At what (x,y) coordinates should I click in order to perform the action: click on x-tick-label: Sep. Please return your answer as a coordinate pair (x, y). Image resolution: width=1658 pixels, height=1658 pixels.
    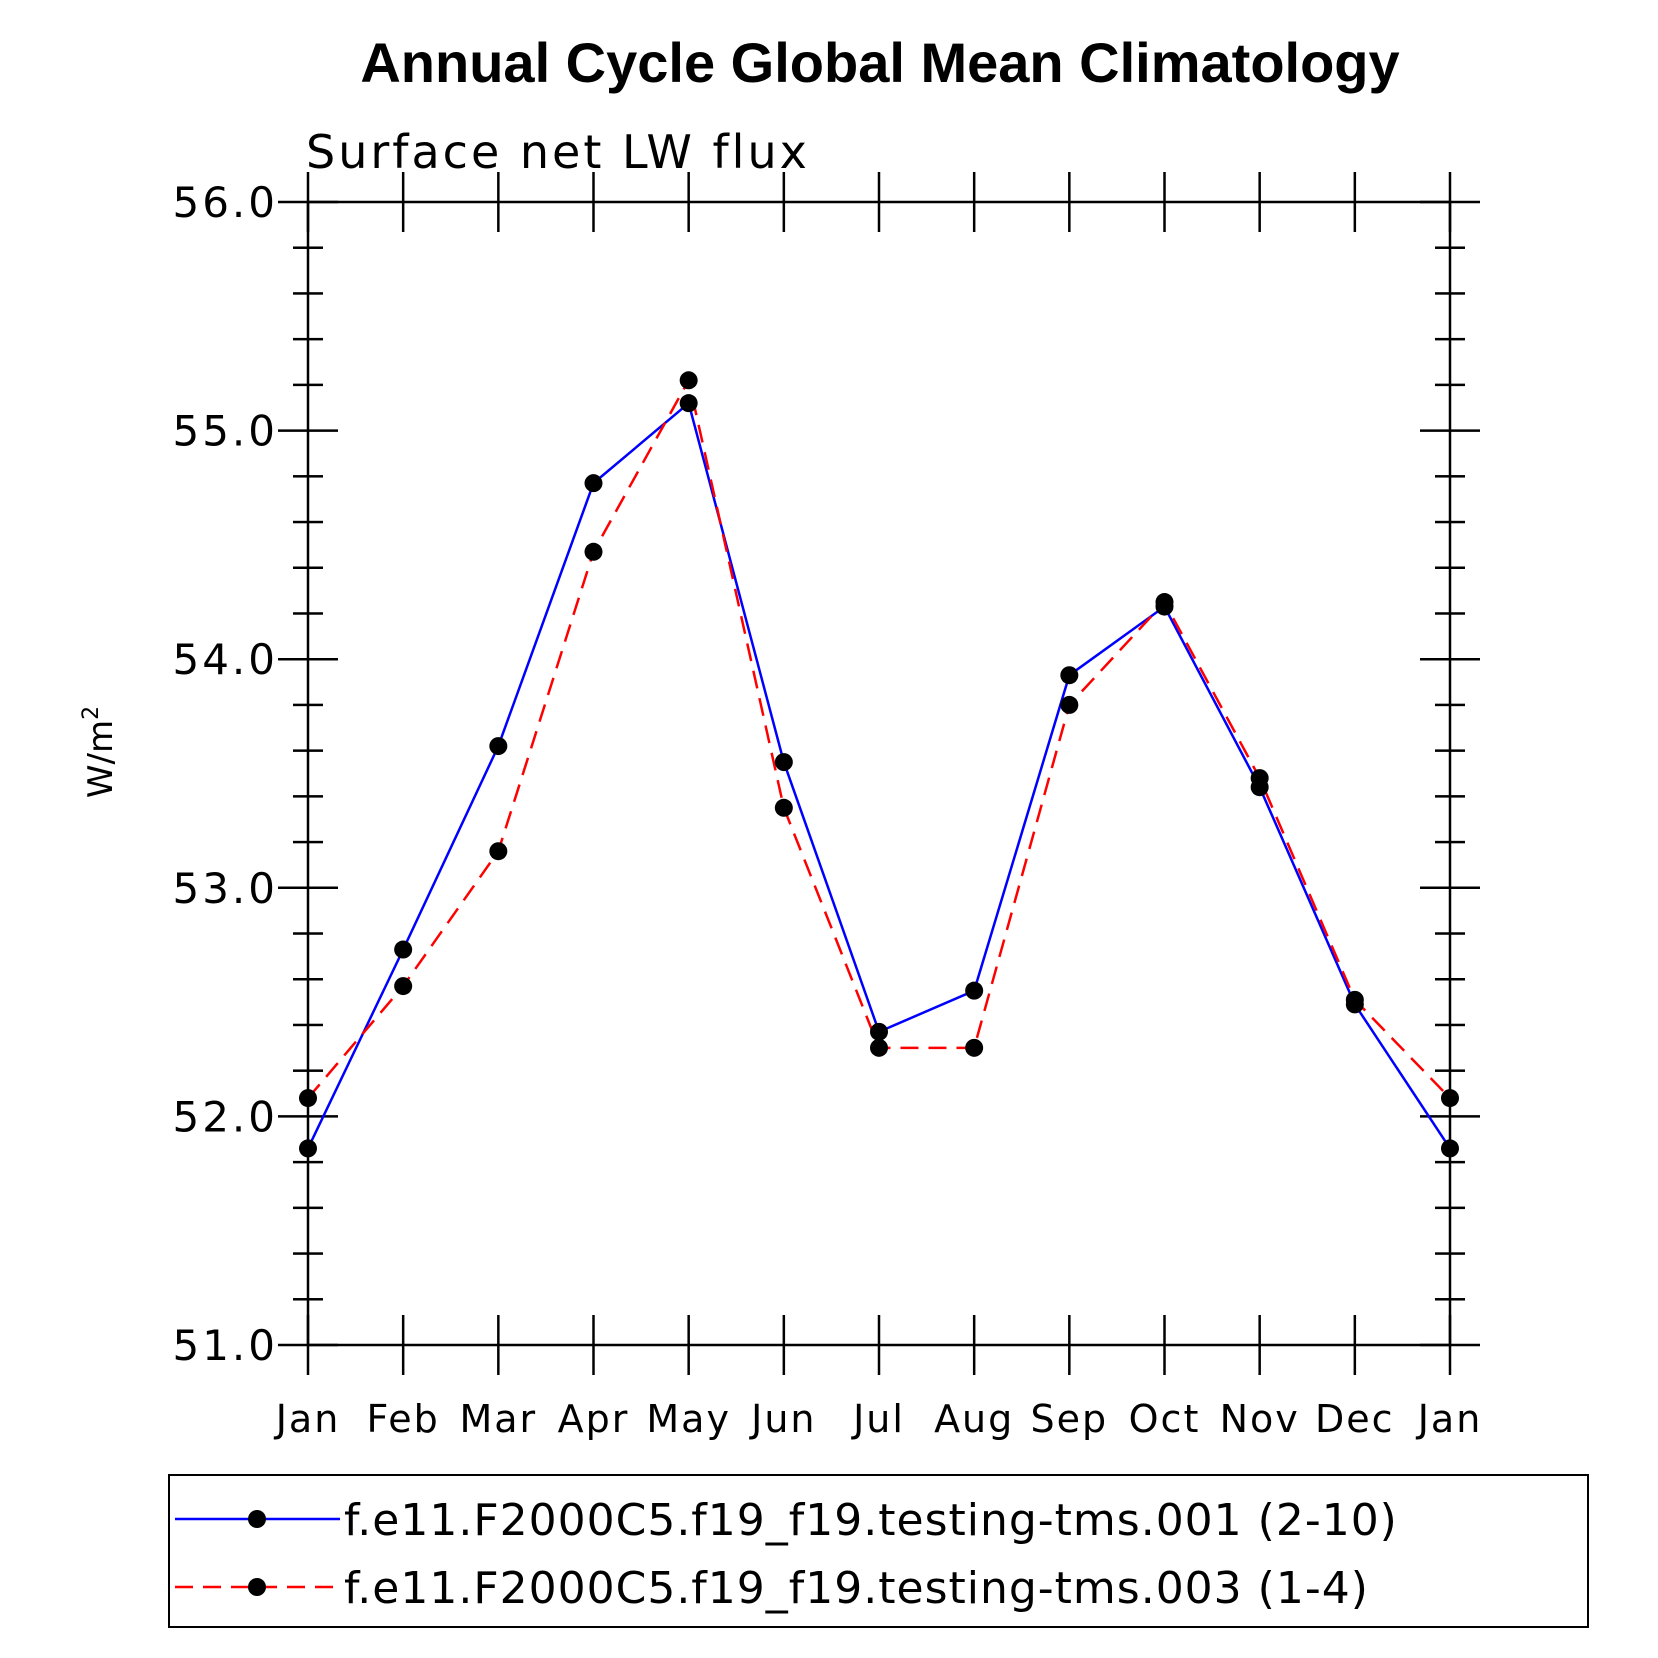
    Looking at the image, I should click on (1070, 1419).